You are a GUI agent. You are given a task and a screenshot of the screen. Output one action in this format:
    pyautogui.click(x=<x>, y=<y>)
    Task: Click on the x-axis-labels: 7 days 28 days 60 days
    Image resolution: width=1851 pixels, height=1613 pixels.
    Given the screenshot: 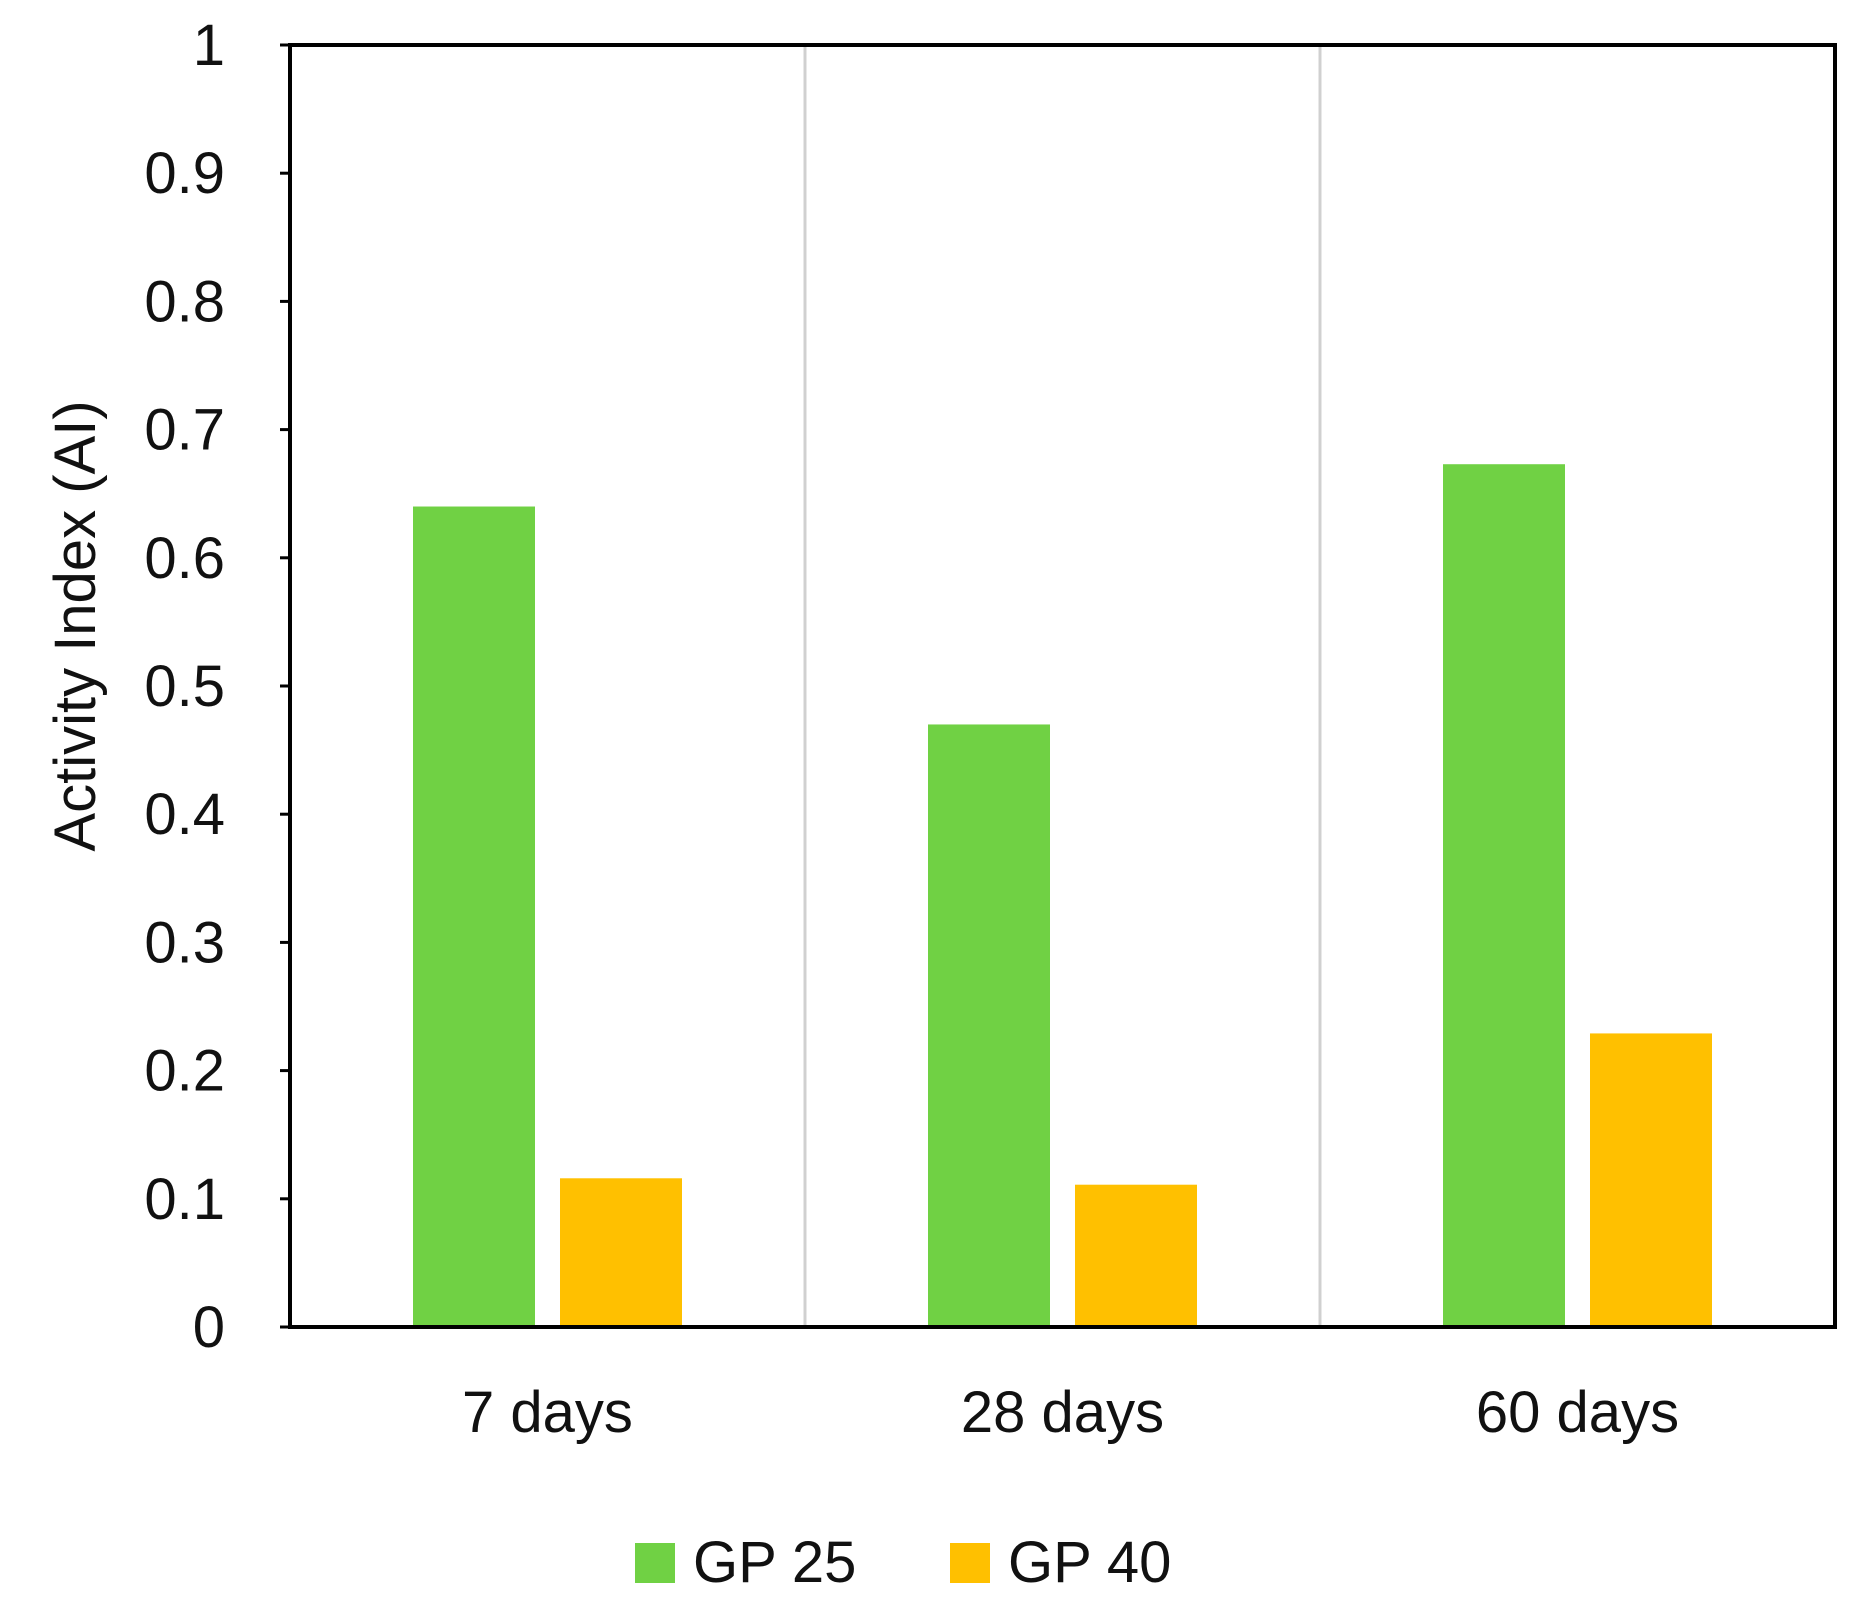 What is the action you would take?
    pyautogui.click(x=1070, y=1412)
    